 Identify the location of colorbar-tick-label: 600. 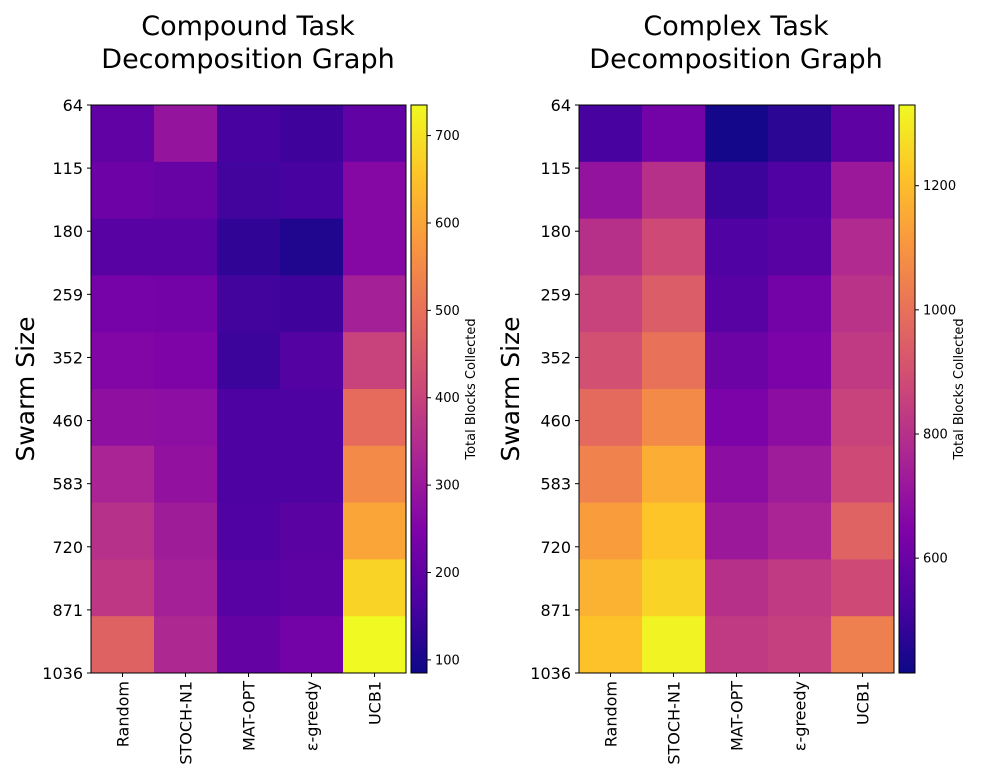
(447, 223).